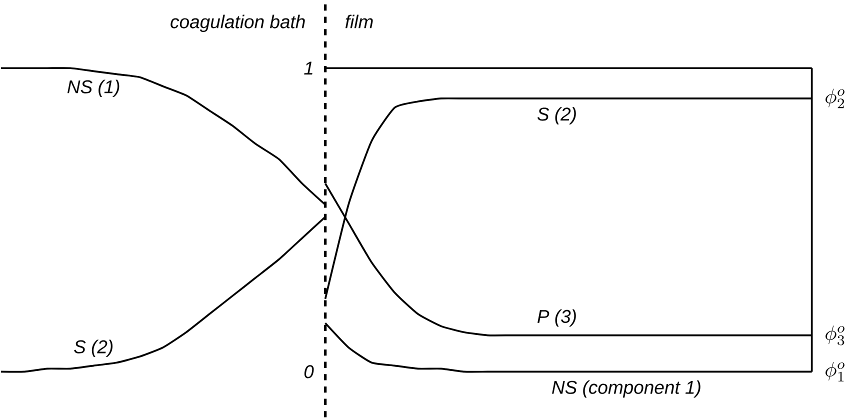 This screenshot has width=846, height=419. I want to click on y-tick-label: 0, so click(309, 371).